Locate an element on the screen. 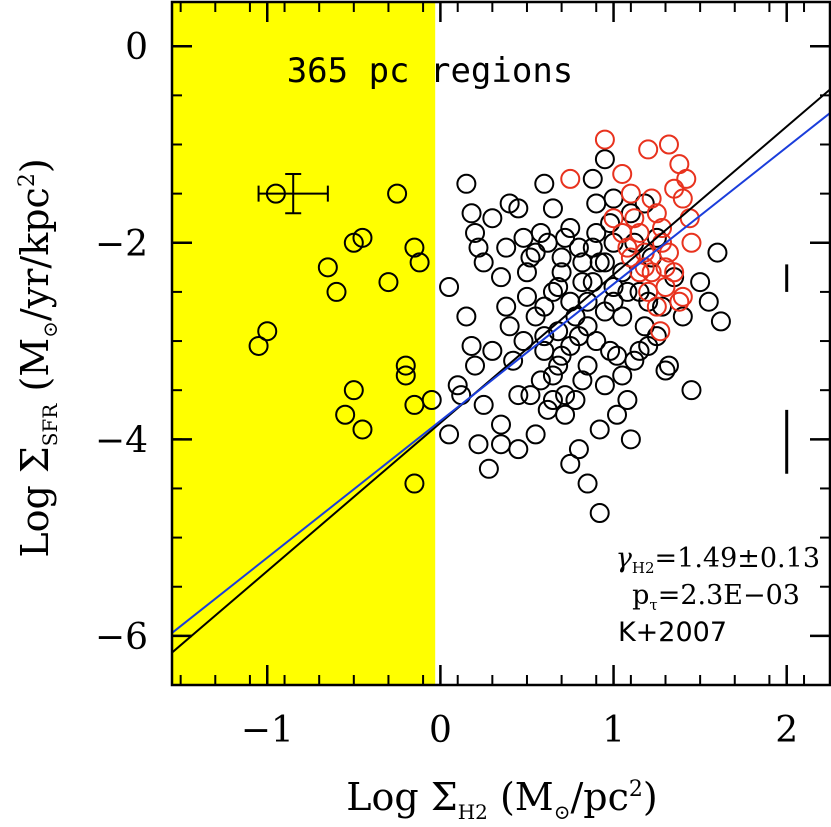  y-tick-label: 0 is located at coordinates (136, 47).